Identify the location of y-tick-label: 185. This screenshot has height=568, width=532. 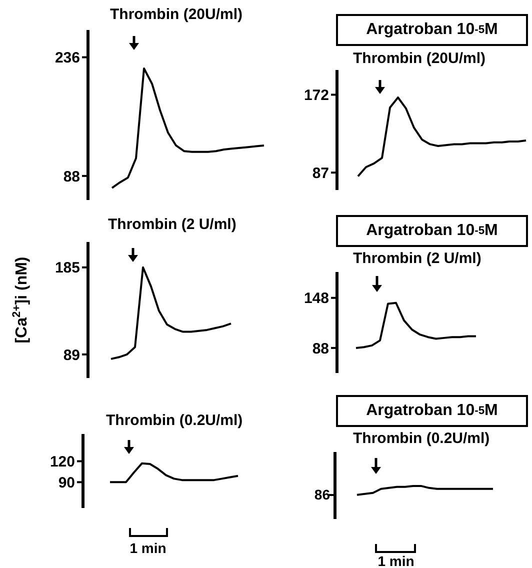
(67, 268).